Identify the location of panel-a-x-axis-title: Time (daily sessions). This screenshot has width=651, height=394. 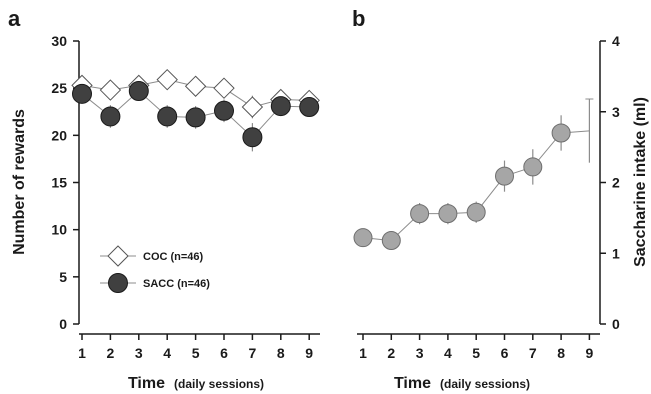
(196, 383).